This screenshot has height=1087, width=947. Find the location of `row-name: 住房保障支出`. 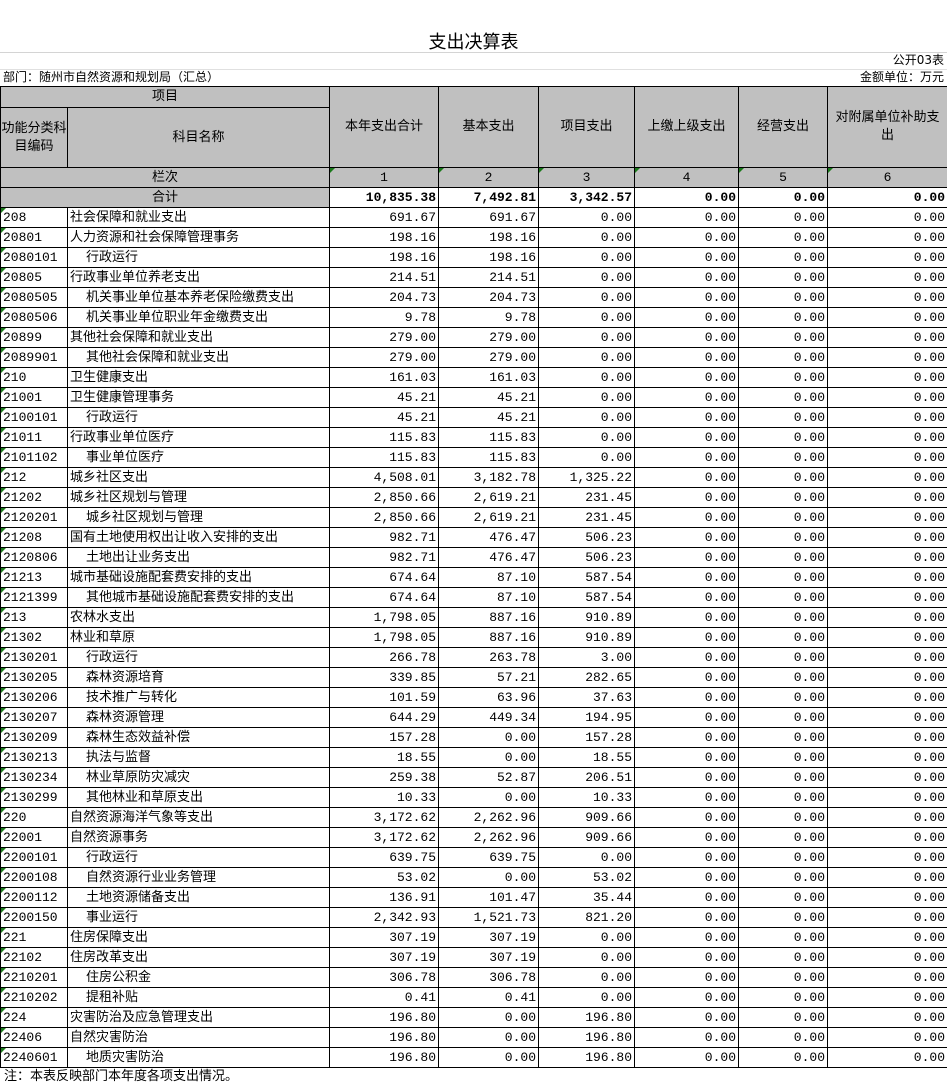

row-name: 住房保障支出 is located at coordinates (198, 937).